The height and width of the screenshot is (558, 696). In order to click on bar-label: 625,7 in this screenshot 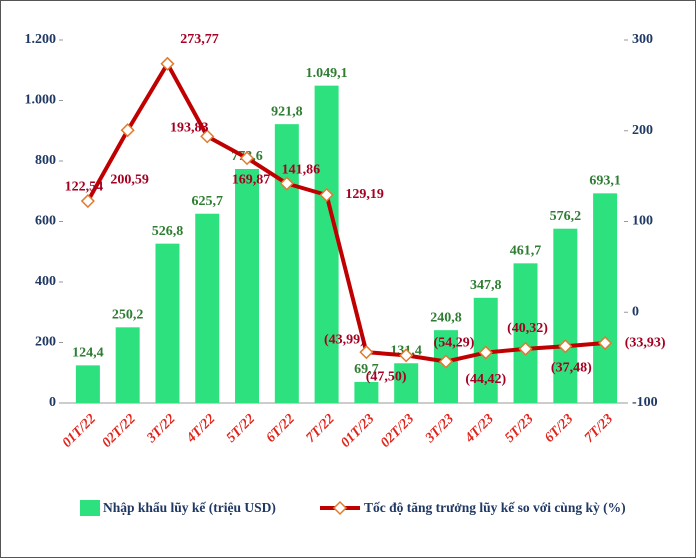, I will do `click(208, 201)`.